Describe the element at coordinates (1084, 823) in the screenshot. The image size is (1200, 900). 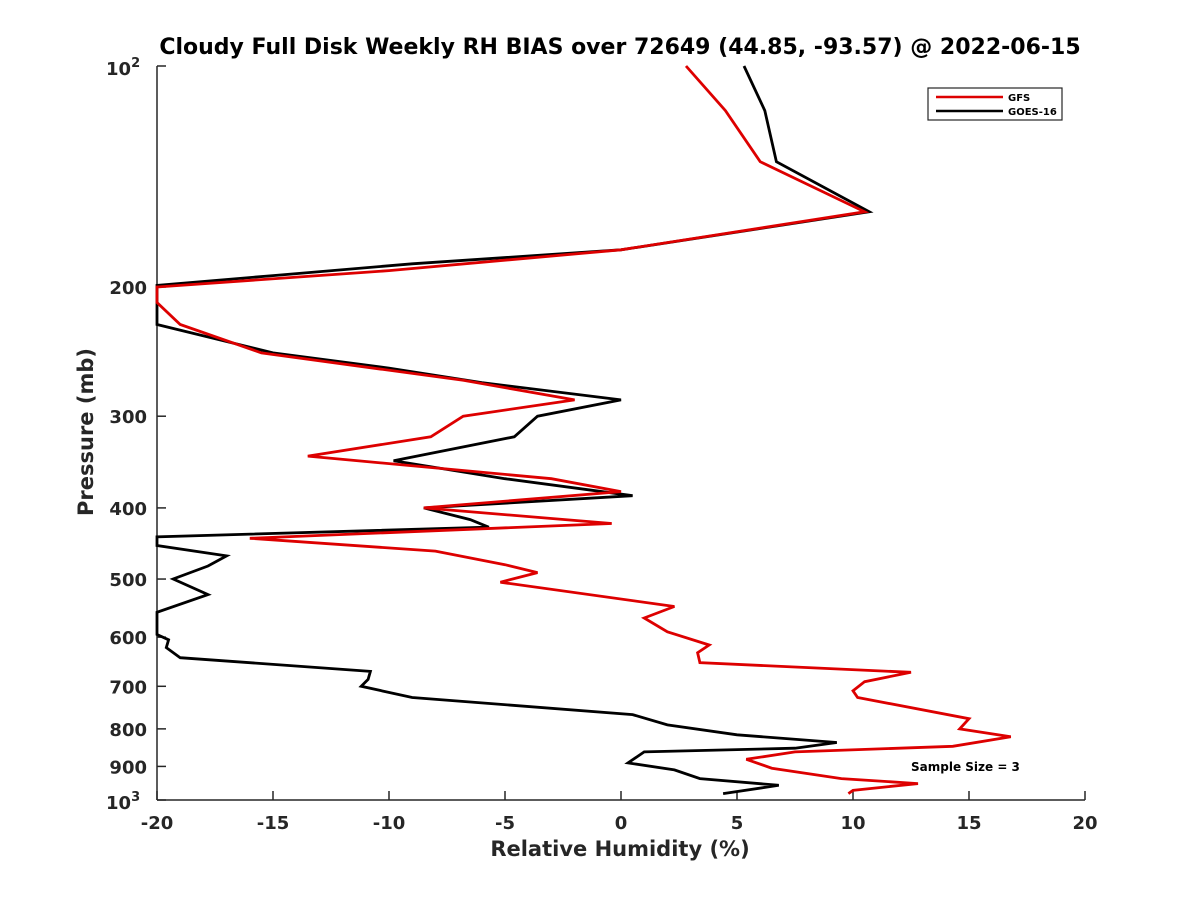
I see `x-tick-label: 20` at that location.